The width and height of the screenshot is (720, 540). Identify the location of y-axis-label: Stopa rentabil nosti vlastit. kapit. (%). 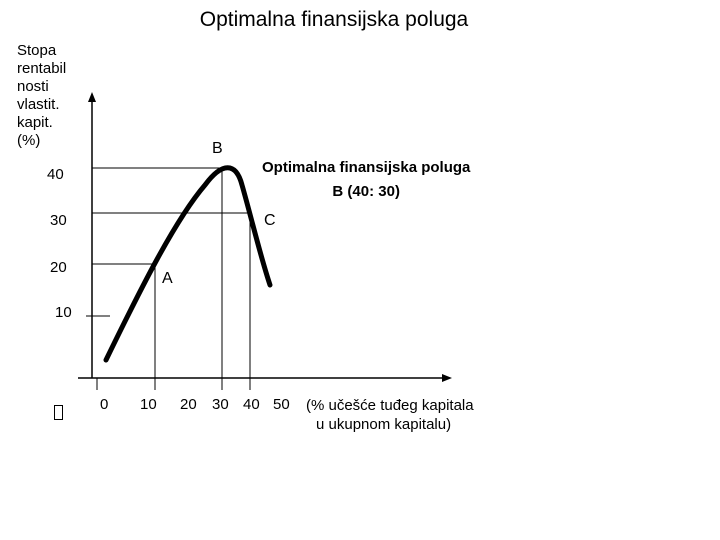
(42, 95).